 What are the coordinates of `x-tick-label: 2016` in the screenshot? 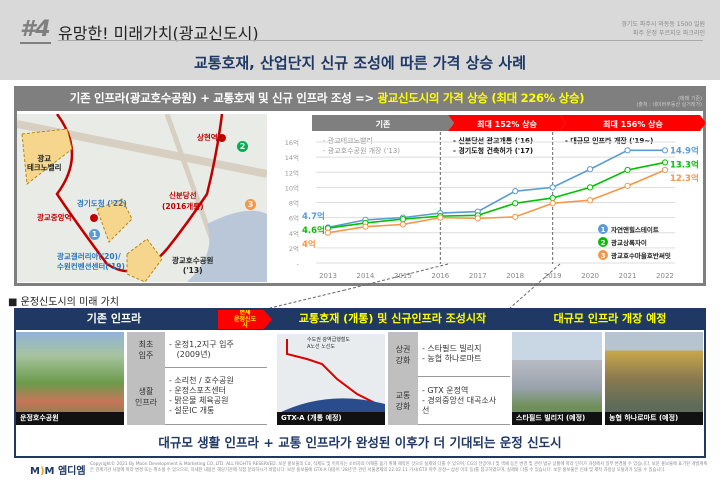 It's located at (440, 276).